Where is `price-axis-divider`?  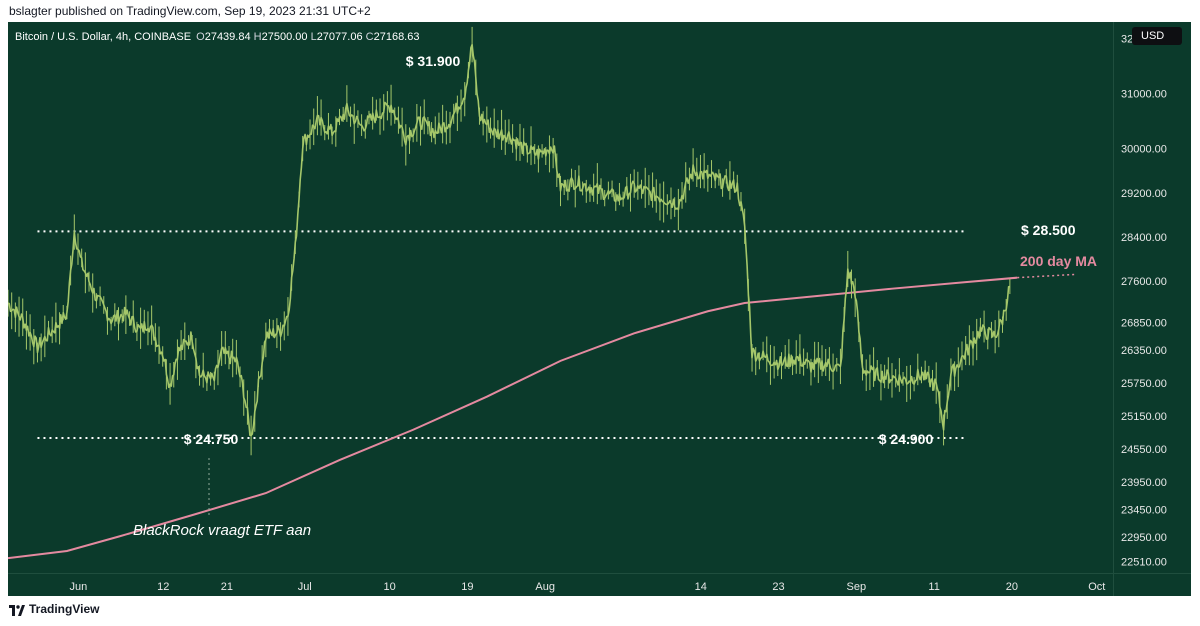
price-axis-divider is located at coordinates (1113, 309).